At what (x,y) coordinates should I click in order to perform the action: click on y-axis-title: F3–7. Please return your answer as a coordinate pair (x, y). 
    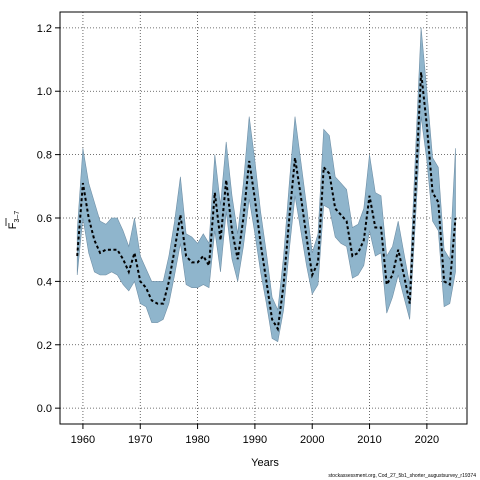
    Looking at the image, I should click on (13, 220).